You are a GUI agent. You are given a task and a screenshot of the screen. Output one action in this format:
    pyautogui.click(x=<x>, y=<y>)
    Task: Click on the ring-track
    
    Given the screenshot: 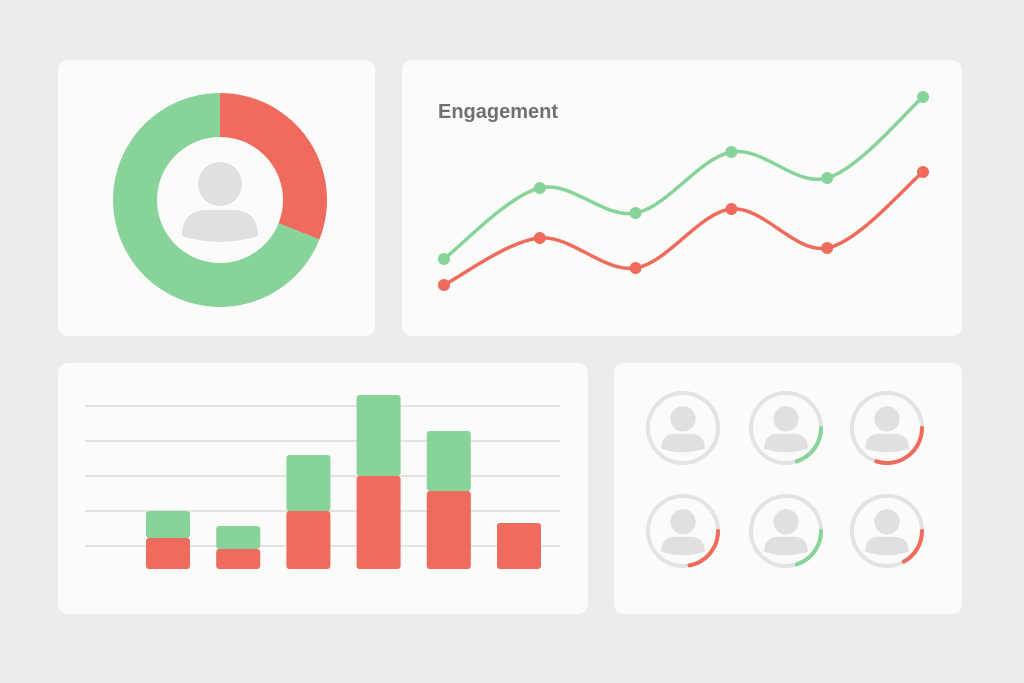 What is the action you would take?
    pyautogui.click(x=683, y=428)
    